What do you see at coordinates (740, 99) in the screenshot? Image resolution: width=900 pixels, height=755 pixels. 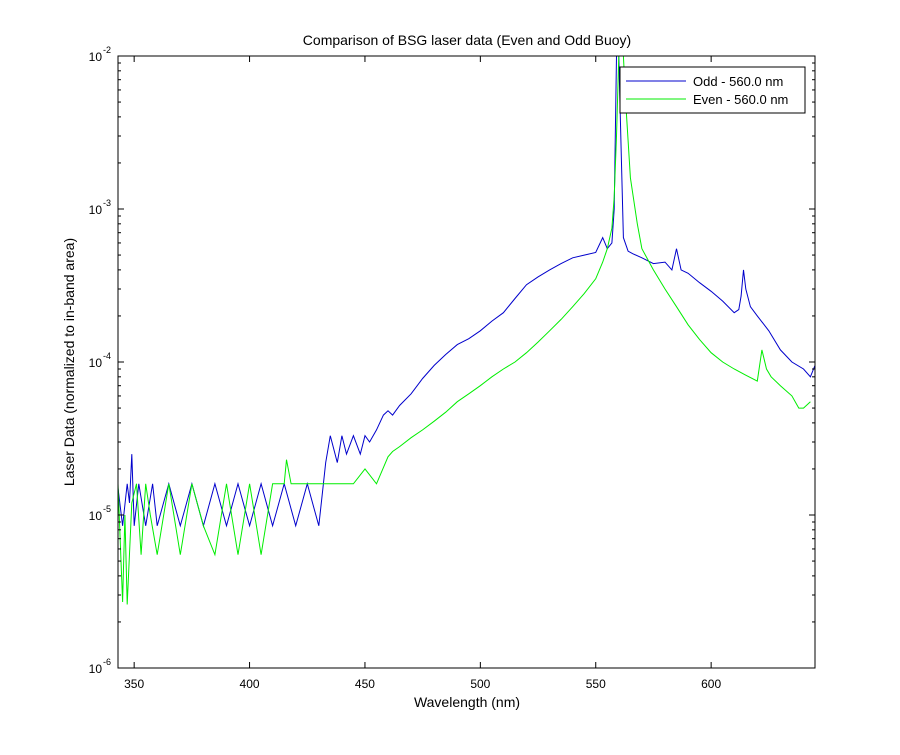 I see `legend-label: Even - 560.0 nm` at bounding box center [740, 99].